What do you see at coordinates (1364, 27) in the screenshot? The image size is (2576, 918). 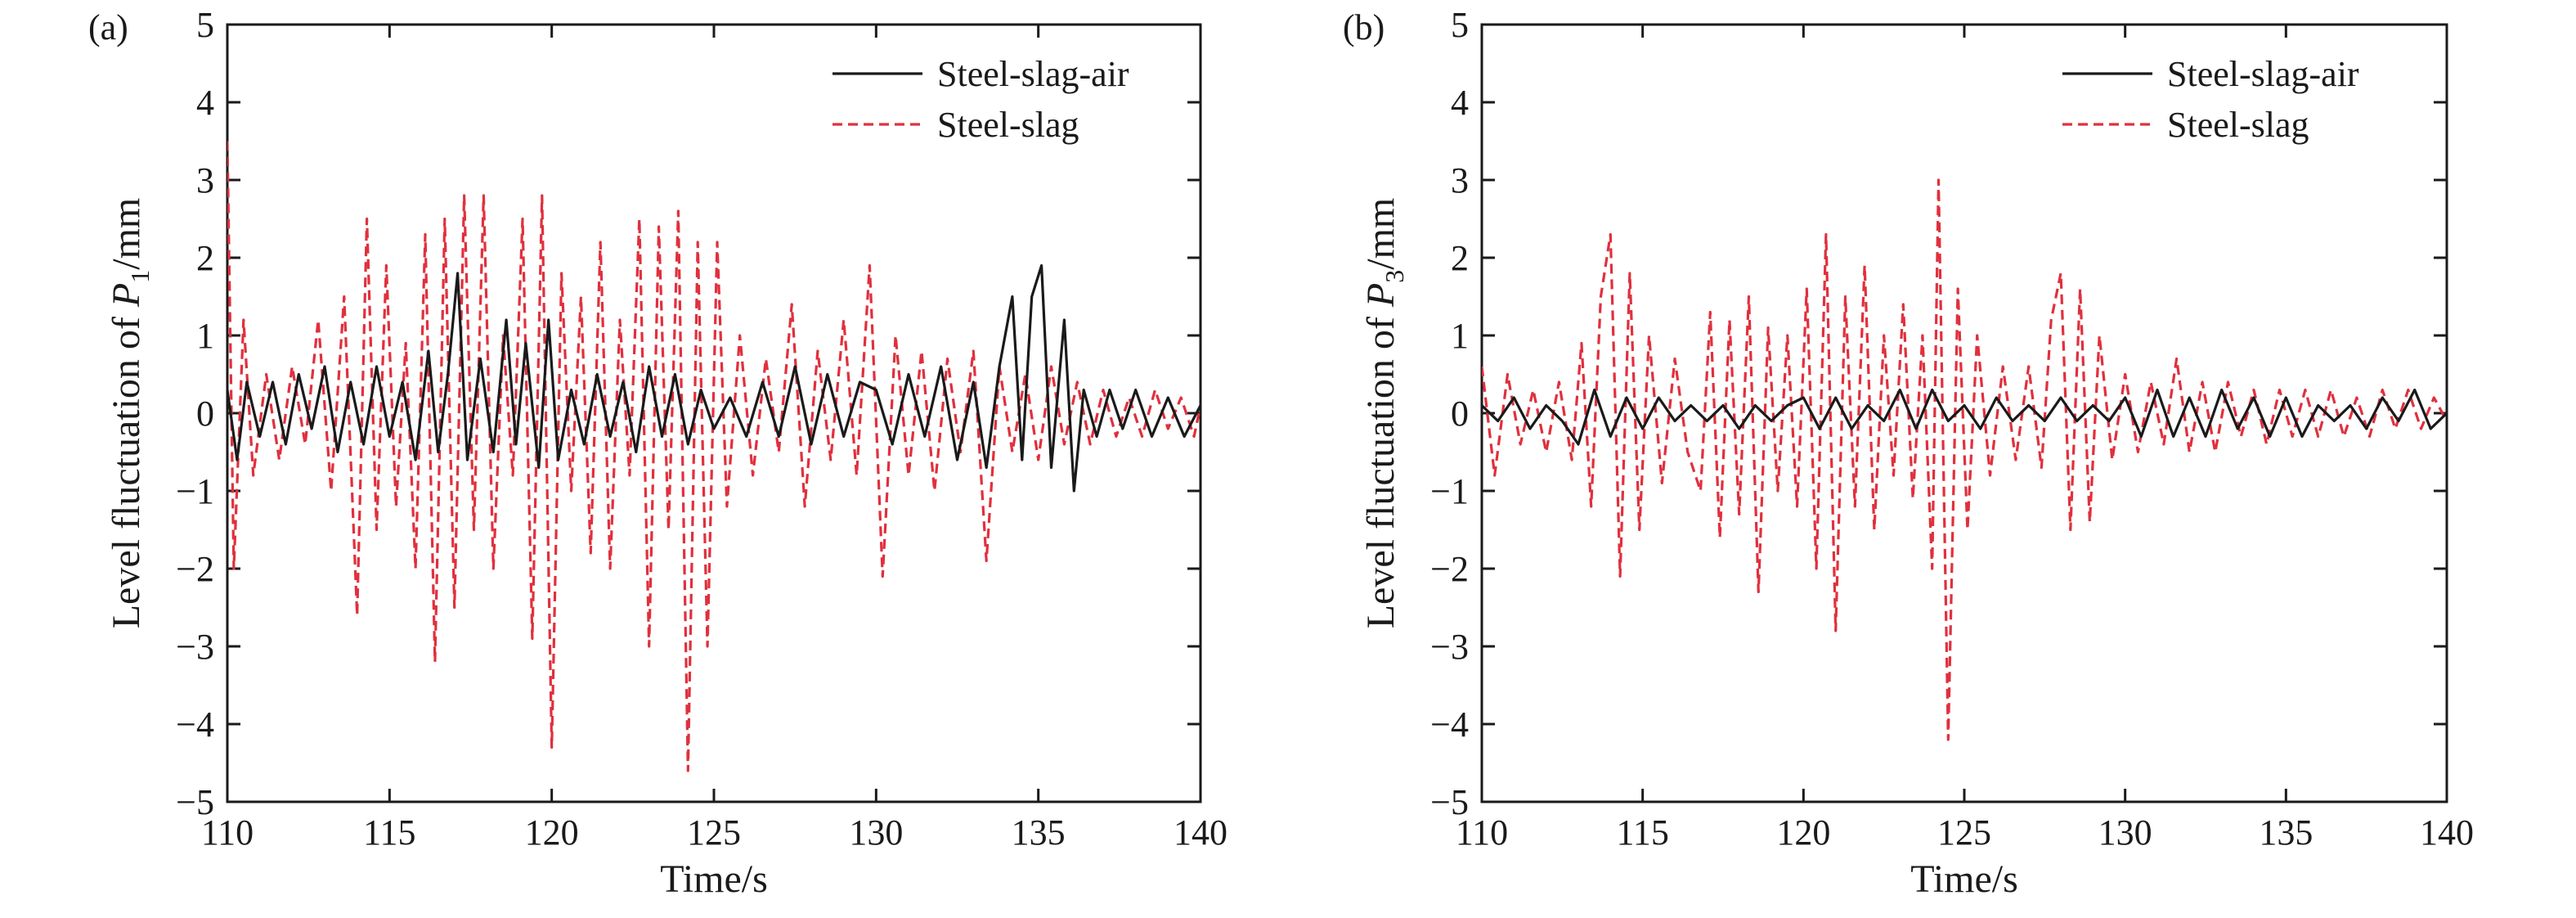 I see `panel-label: (b)` at bounding box center [1364, 27].